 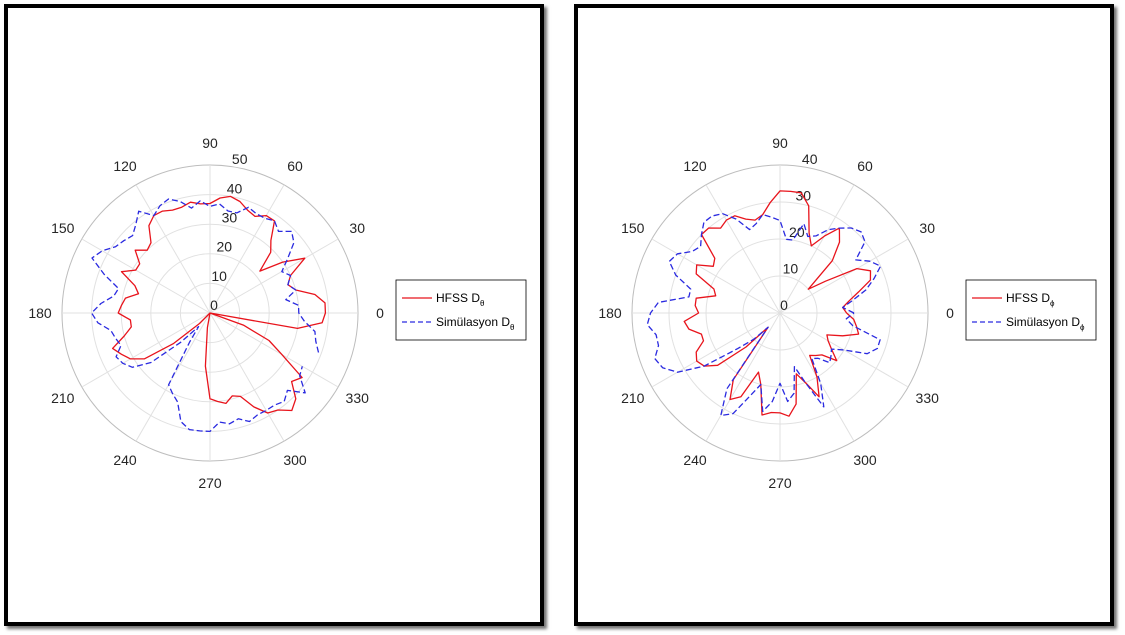 I want to click on radius-tick-label: 20, so click(x=224, y=247).